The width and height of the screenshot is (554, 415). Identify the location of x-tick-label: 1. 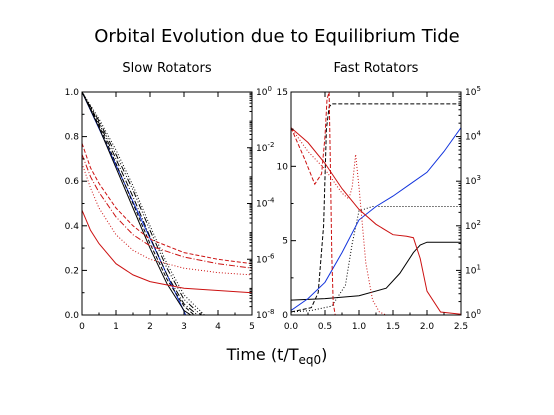
(116, 327).